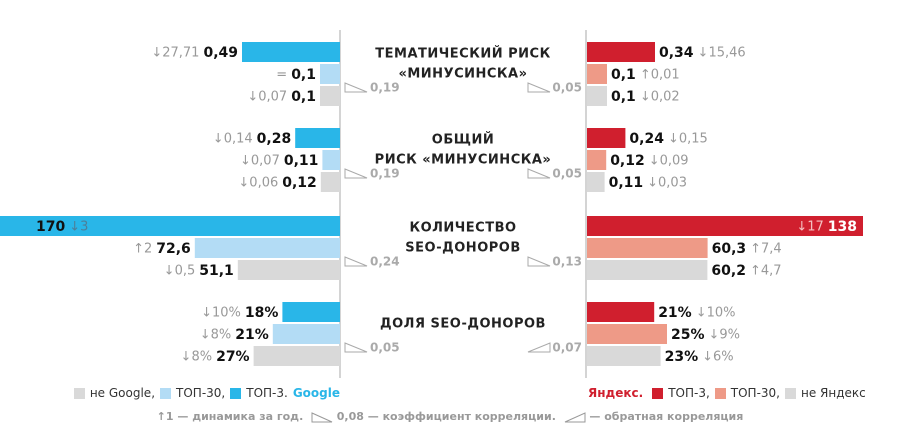  I want to click on reverse-corr-icon, so click(575, 416).